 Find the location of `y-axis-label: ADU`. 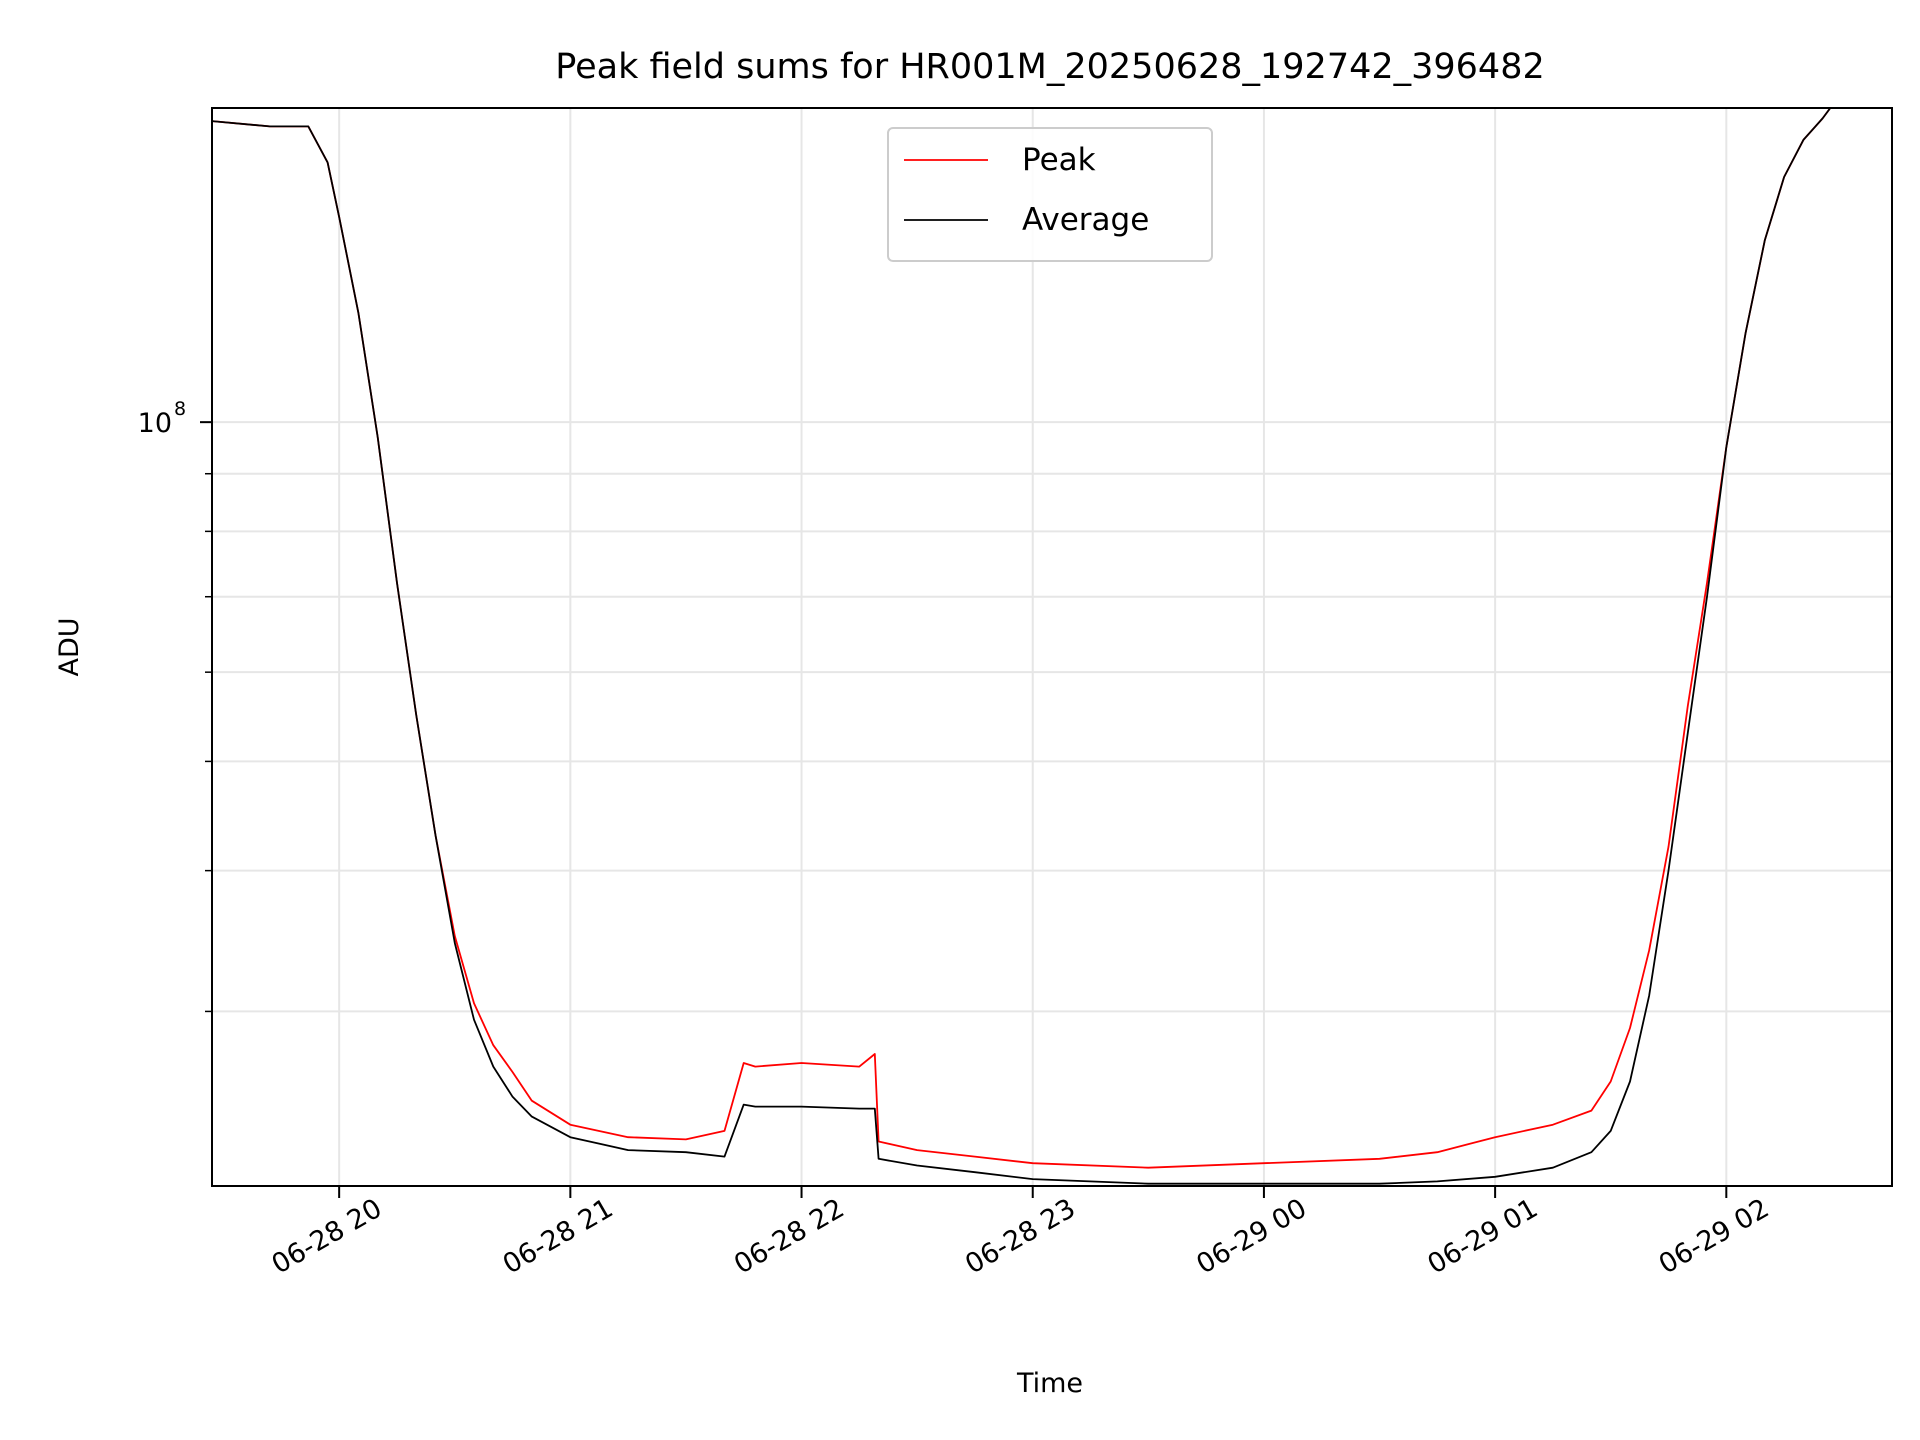

y-axis-label: ADU is located at coordinates (69, 646).